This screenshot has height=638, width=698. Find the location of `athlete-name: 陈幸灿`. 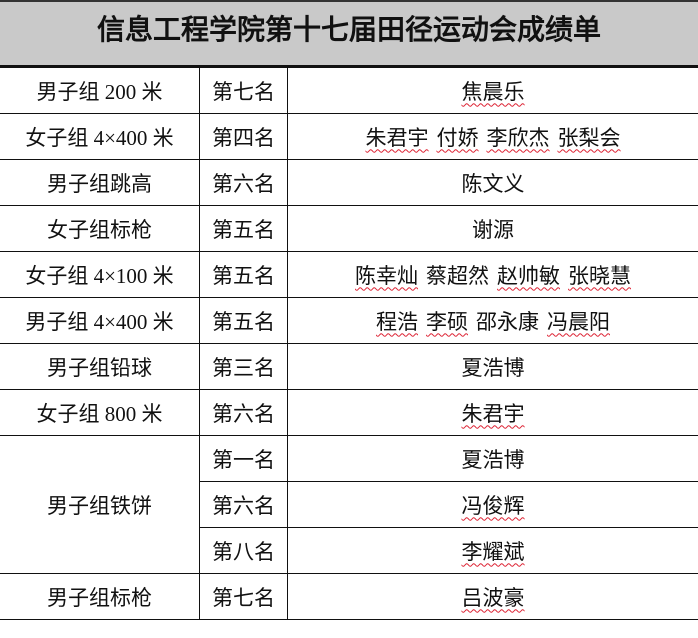

athlete-name: 陈幸灿 is located at coordinates (386, 275).